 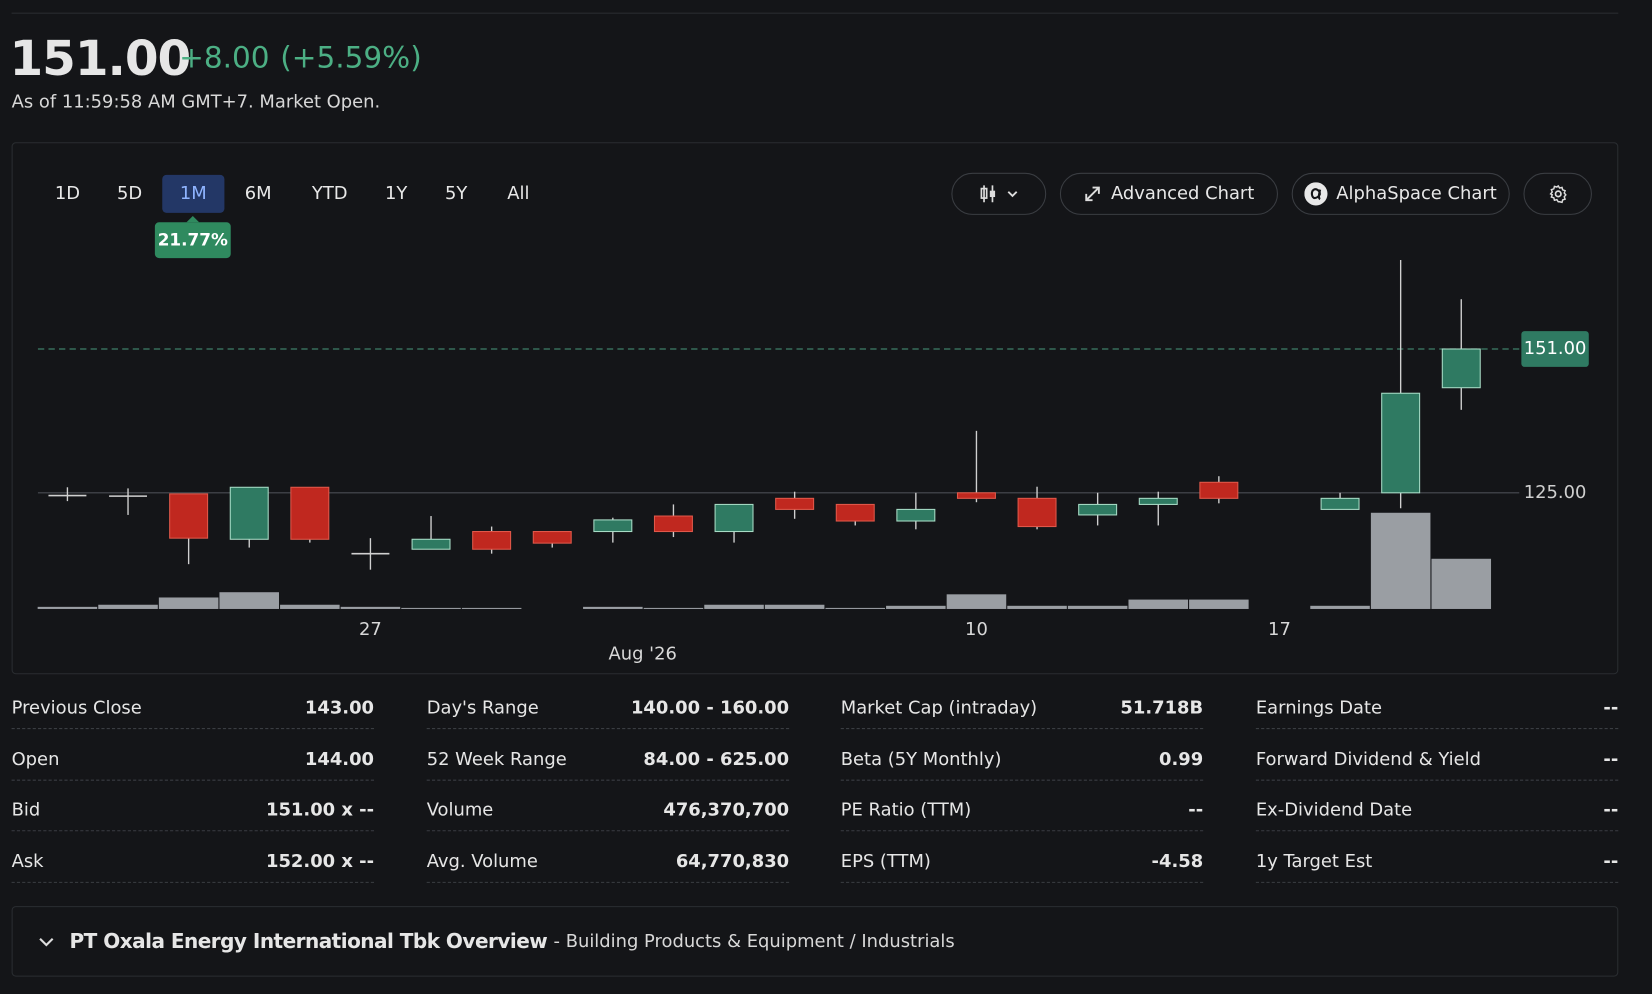 I want to click on stat-row: Ex-Dividend Date --, so click(x=1437, y=810).